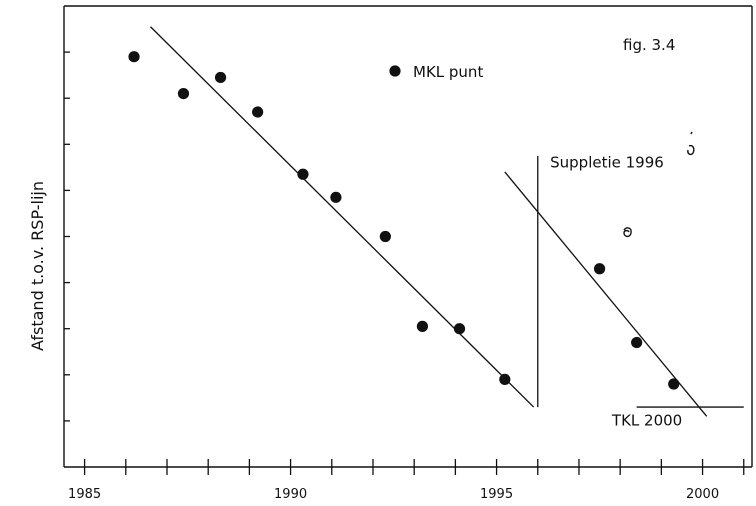 This screenshot has width=756, height=506. I want to click on figure-label: fig. 3.4, so click(649, 45).